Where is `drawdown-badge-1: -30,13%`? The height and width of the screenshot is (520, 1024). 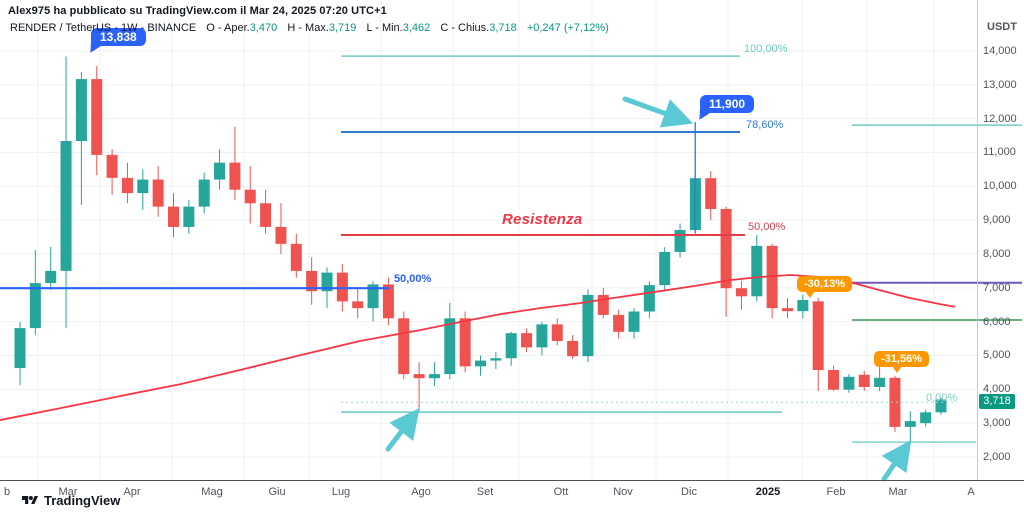
drawdown-badge-1: -30,13% is located at coordinates (824, 287).